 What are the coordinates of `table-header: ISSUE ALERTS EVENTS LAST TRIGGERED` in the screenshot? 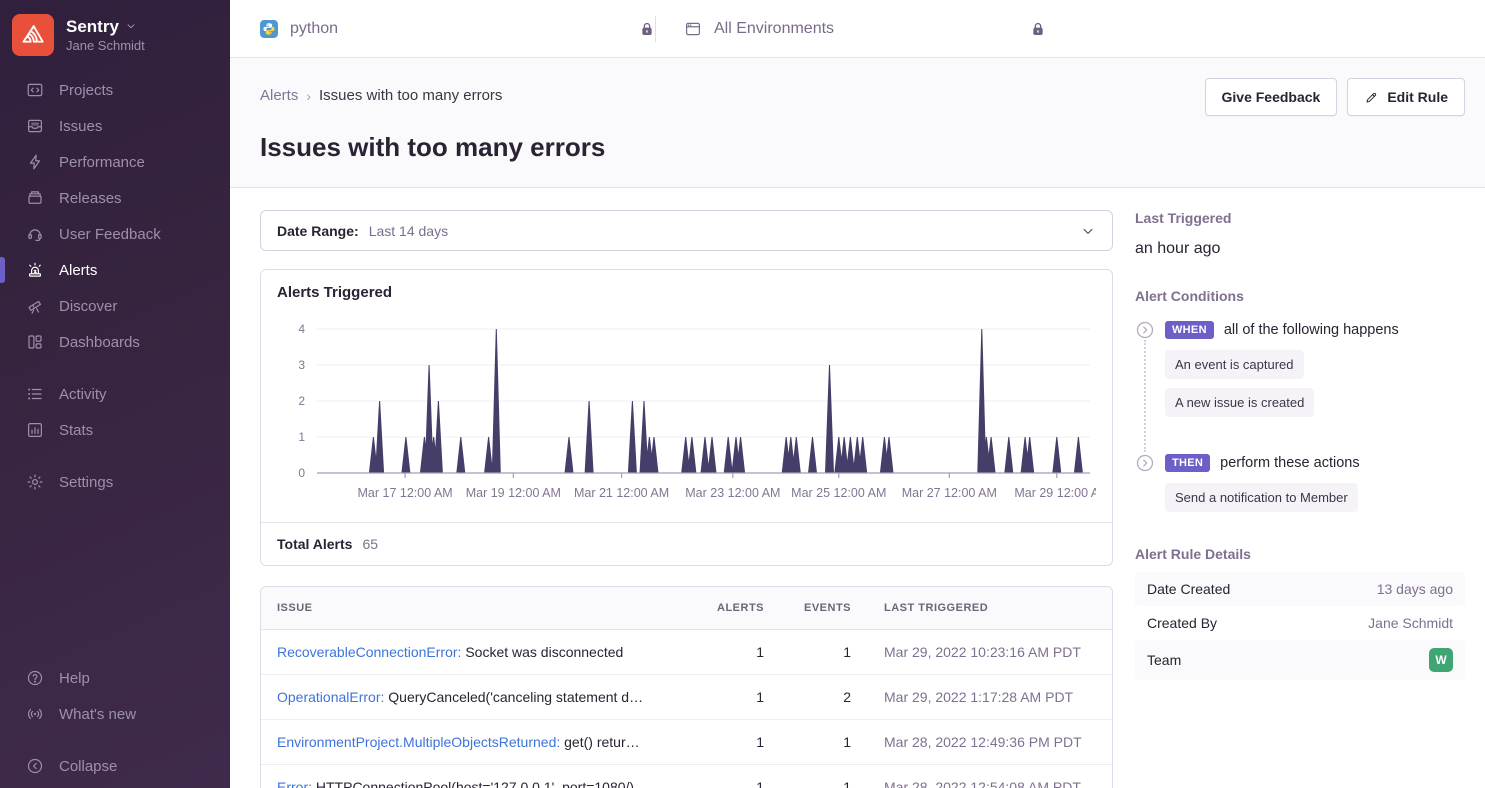 It's located at (686, 608).